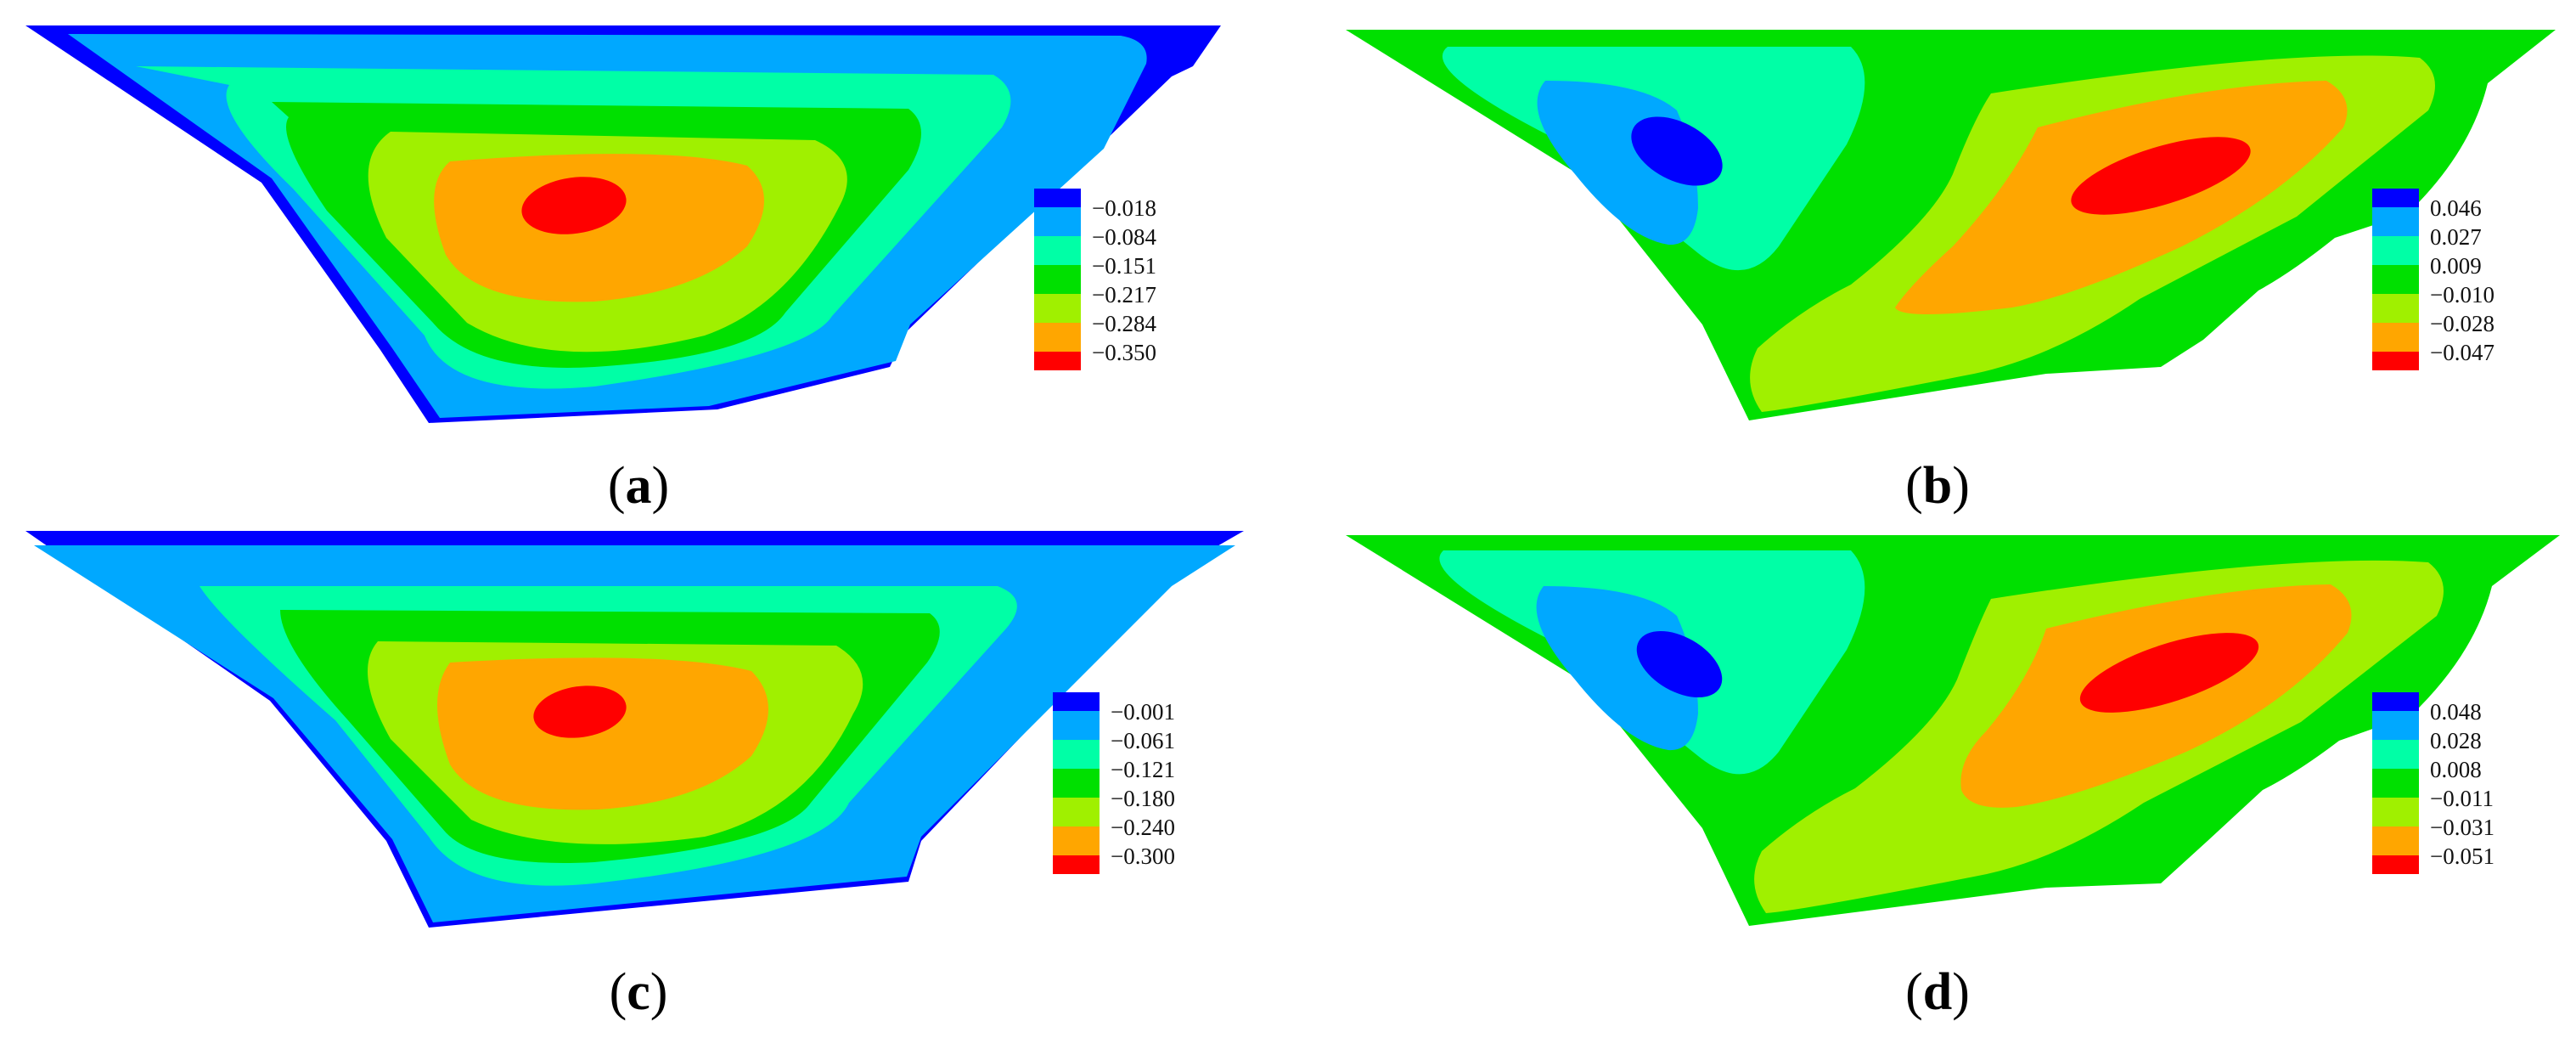  Describe the element at coordinates (1124, 353) in the screenshot. I see `panel-a-legend-label: −0.350` at that location.